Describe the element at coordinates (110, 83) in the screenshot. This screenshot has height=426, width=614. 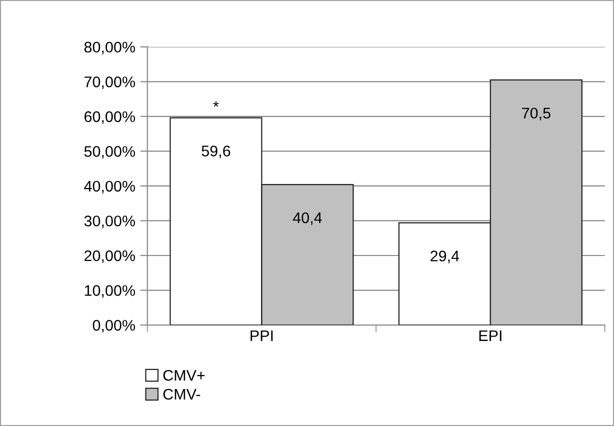
I see `y-tick-label: 70,00%` at that location.